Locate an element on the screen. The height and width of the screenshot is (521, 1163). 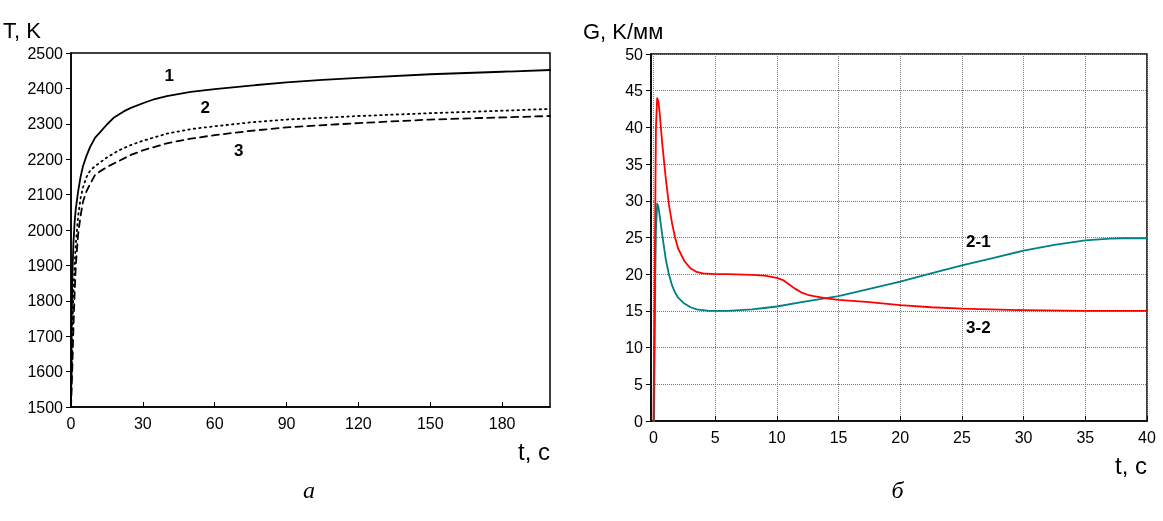
y-tick-label: 1600 is located at coordinates (45, 372).